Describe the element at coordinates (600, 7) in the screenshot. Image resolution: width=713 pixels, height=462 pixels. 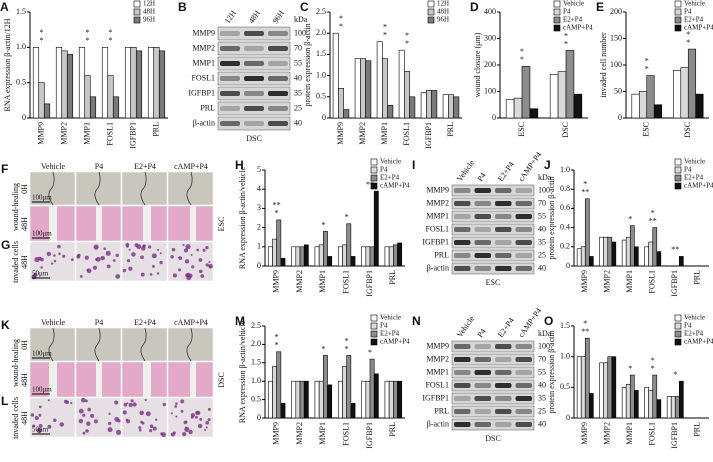
I see `panel-letter: E` at that location.